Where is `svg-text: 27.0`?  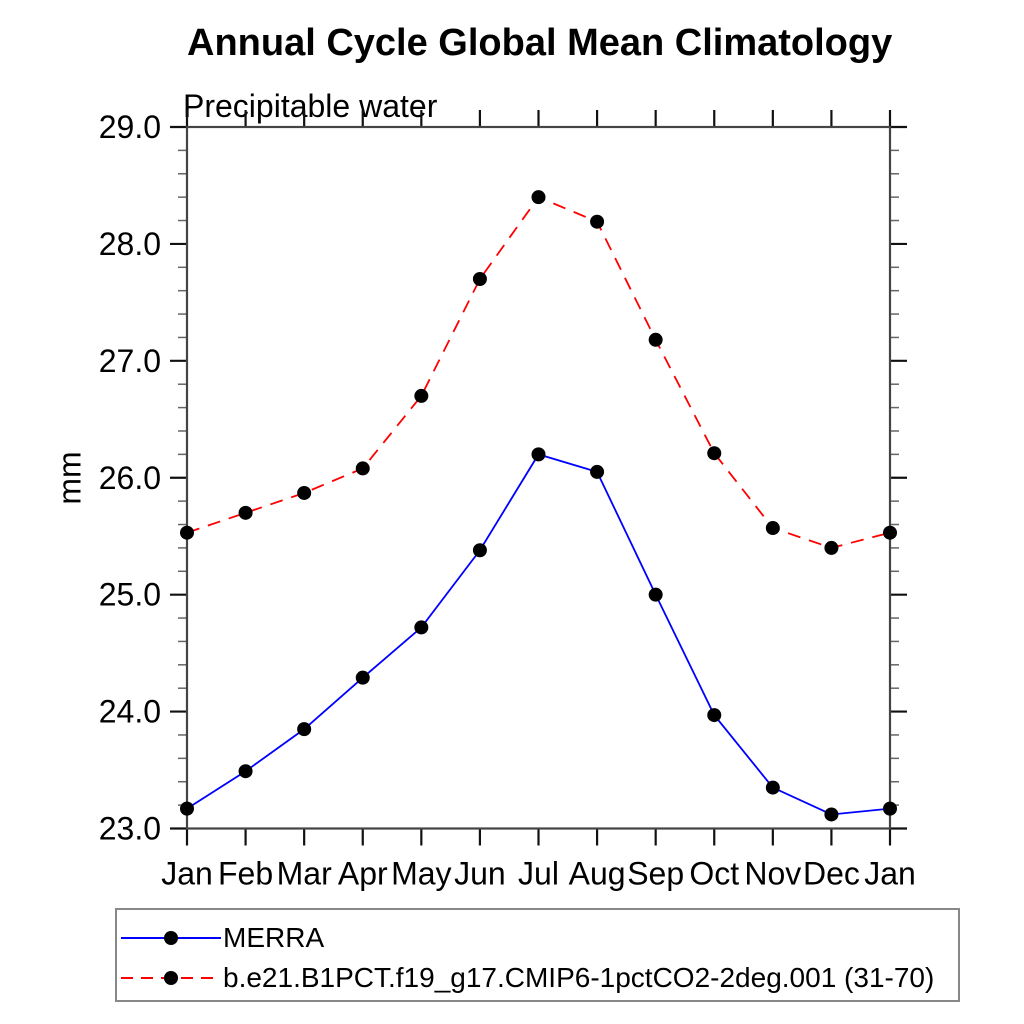
svg-text: 27.0 is located at coordinates (130, 361).